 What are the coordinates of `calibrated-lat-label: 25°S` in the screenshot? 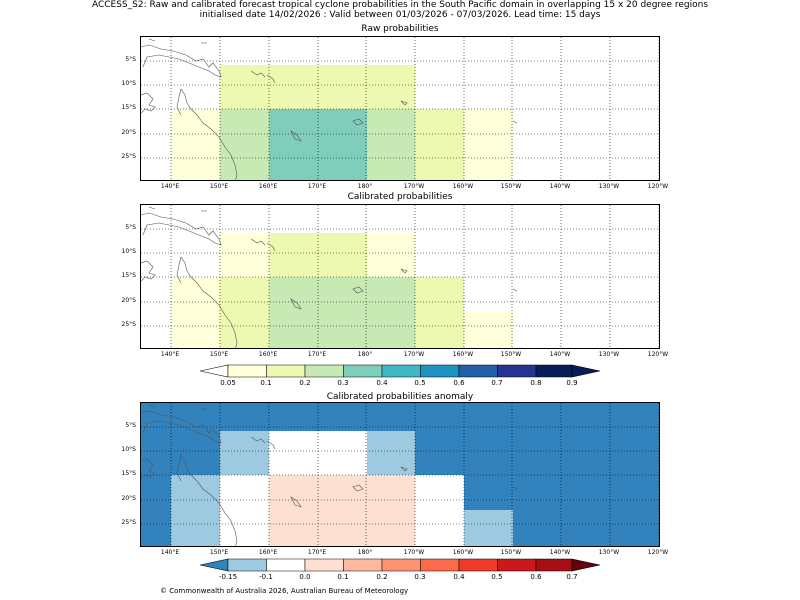 It's located at (128, 324).